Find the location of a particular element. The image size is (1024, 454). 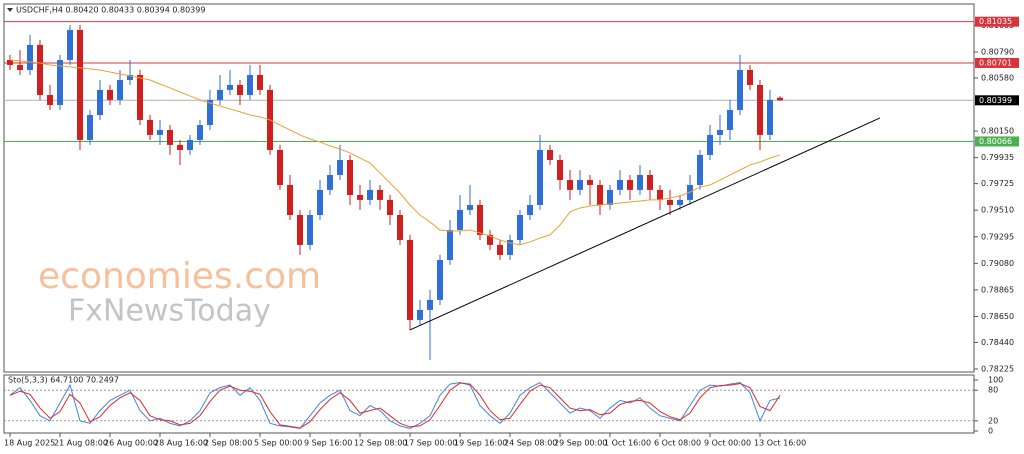

x-tick-label: 21 Aug 08:00 is located at coordinates (81, 443).